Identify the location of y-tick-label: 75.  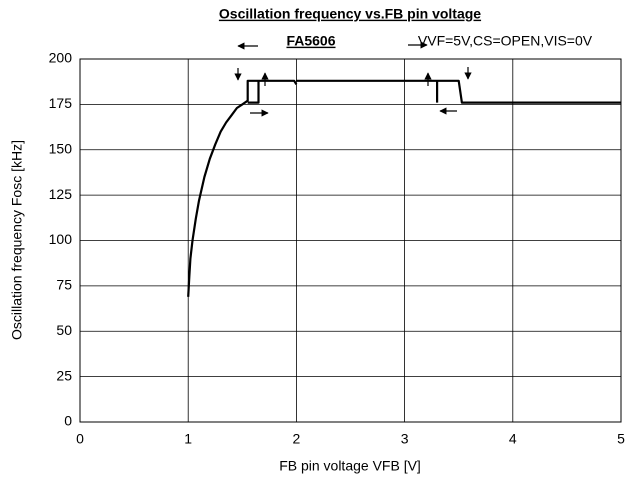
(64, 285).